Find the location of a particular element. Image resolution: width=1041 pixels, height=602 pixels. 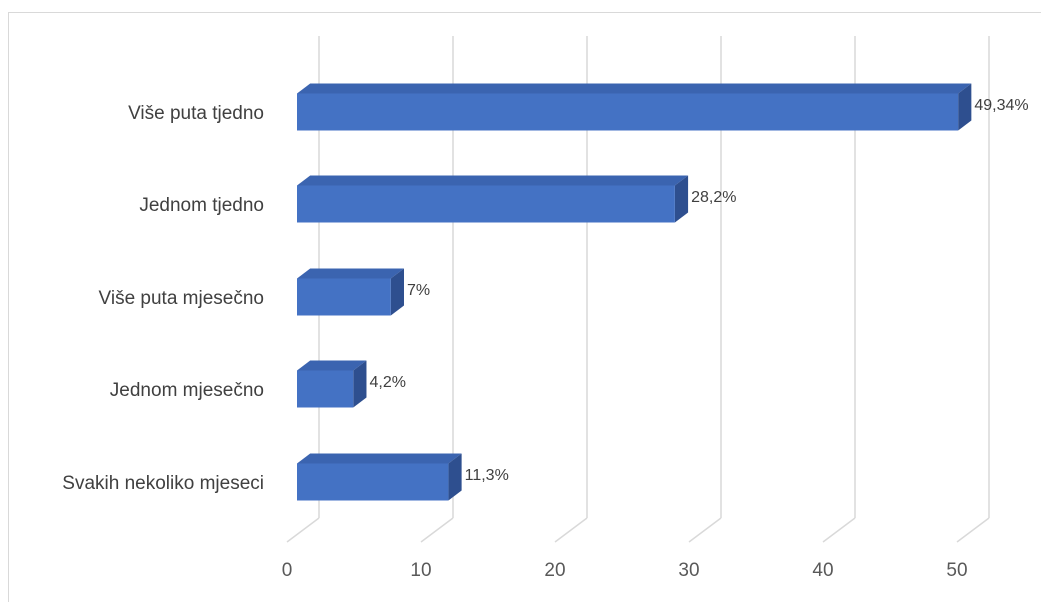

category-label: Svakih nekoliko mjeseci is located at coordinates (163, 483).